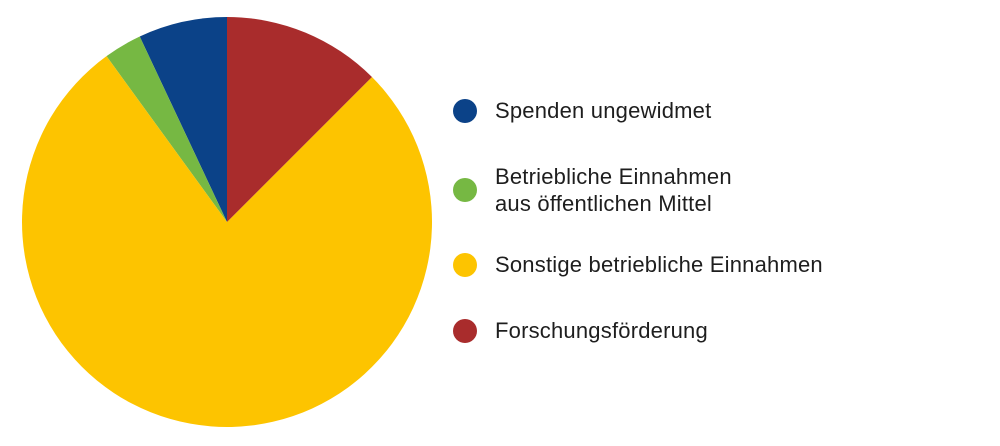 This screenshot has height=446, width=1000. I want to click on legend-label: Sonstige betriebliche Einnahmen, so click(659, 264).